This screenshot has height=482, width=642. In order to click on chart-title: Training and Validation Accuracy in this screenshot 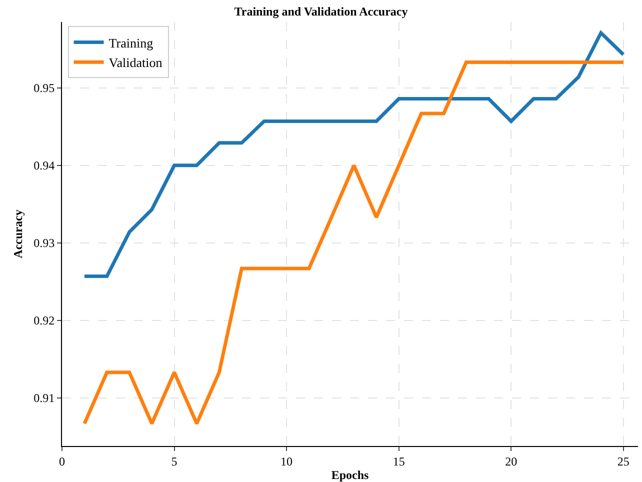, I will do `click(321, 11)`.